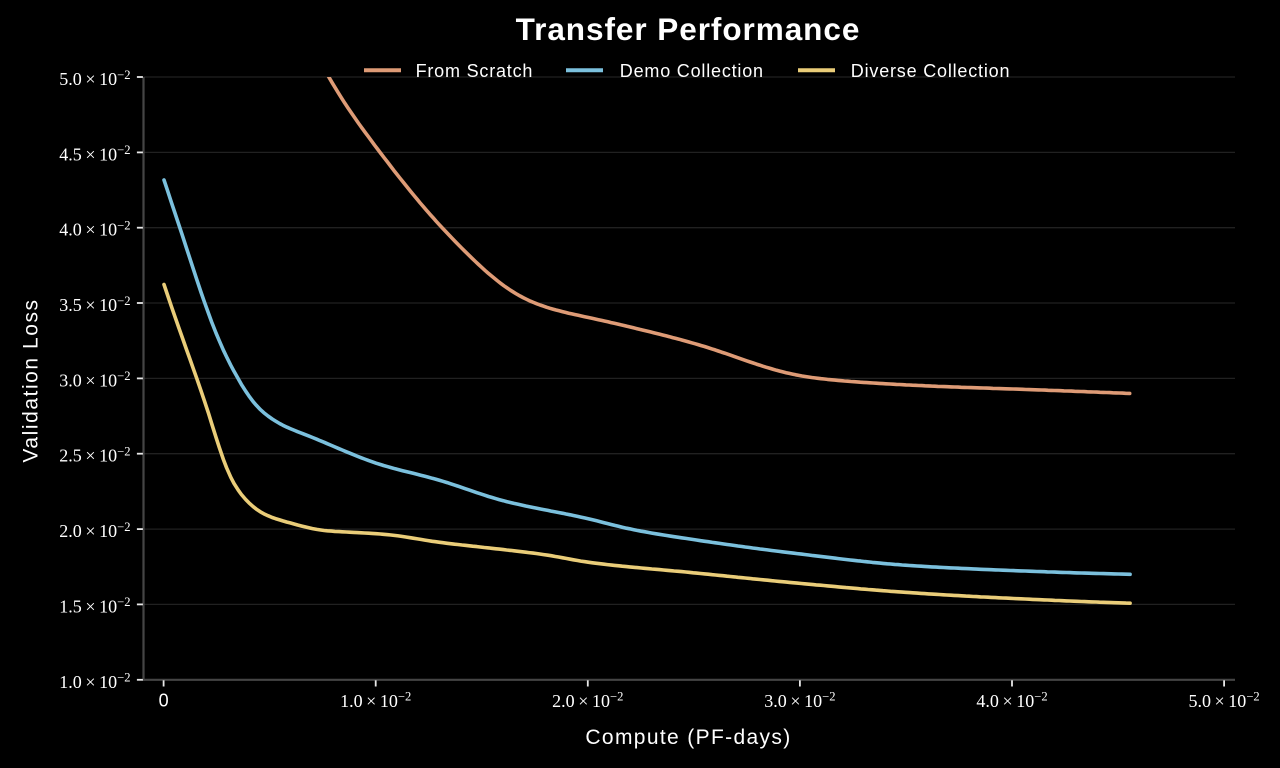 The height and width of the screenshot is (768, 1280). What do you see at coordinates (94, 455) in the screenshot?
I see `svg-text: 2.5 × 10⁻²` at bounding box center [94, 455].